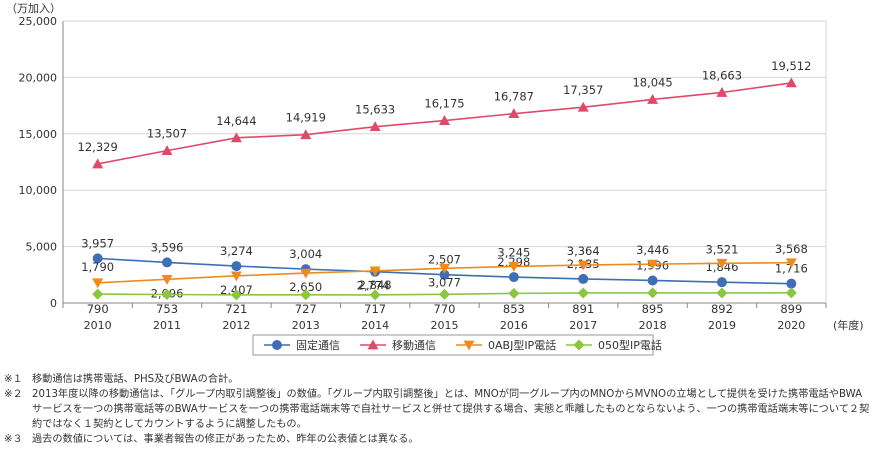 Image resolution: width=874 pixels, height=458 pixels. I want to click on x-tick-label: 2013, so click(306, 325).